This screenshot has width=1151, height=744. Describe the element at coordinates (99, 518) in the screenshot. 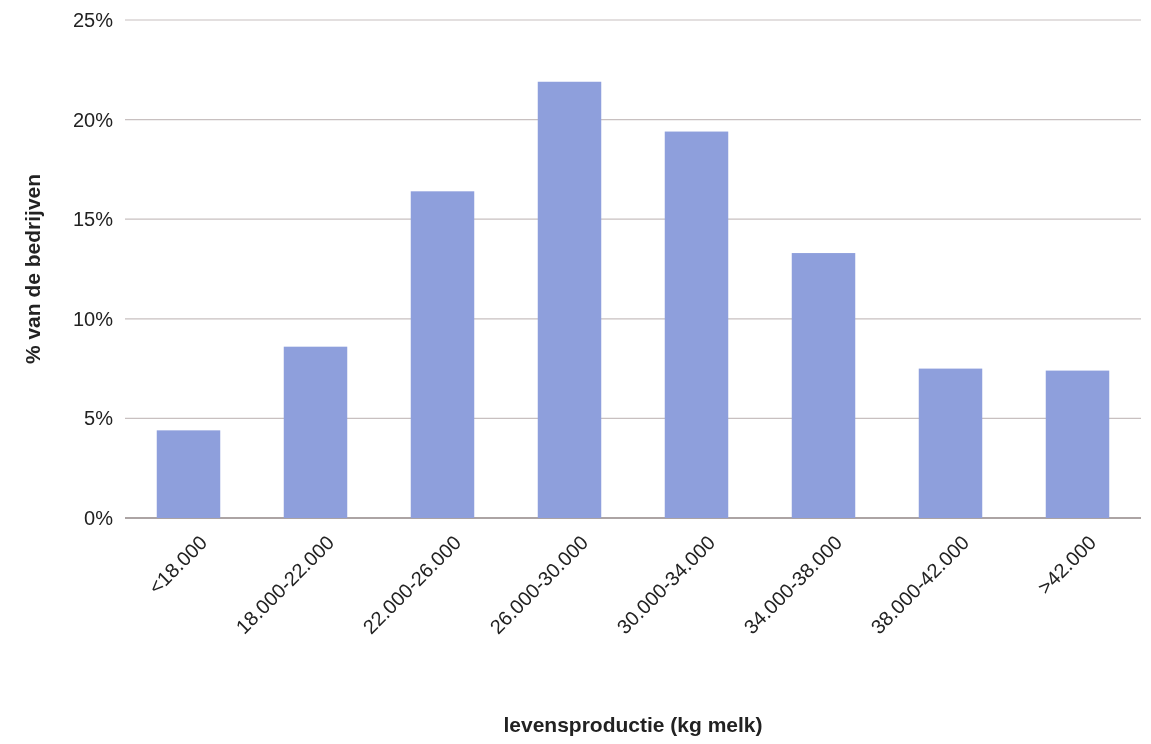

I see `y-tick-label: 0%` at that location.